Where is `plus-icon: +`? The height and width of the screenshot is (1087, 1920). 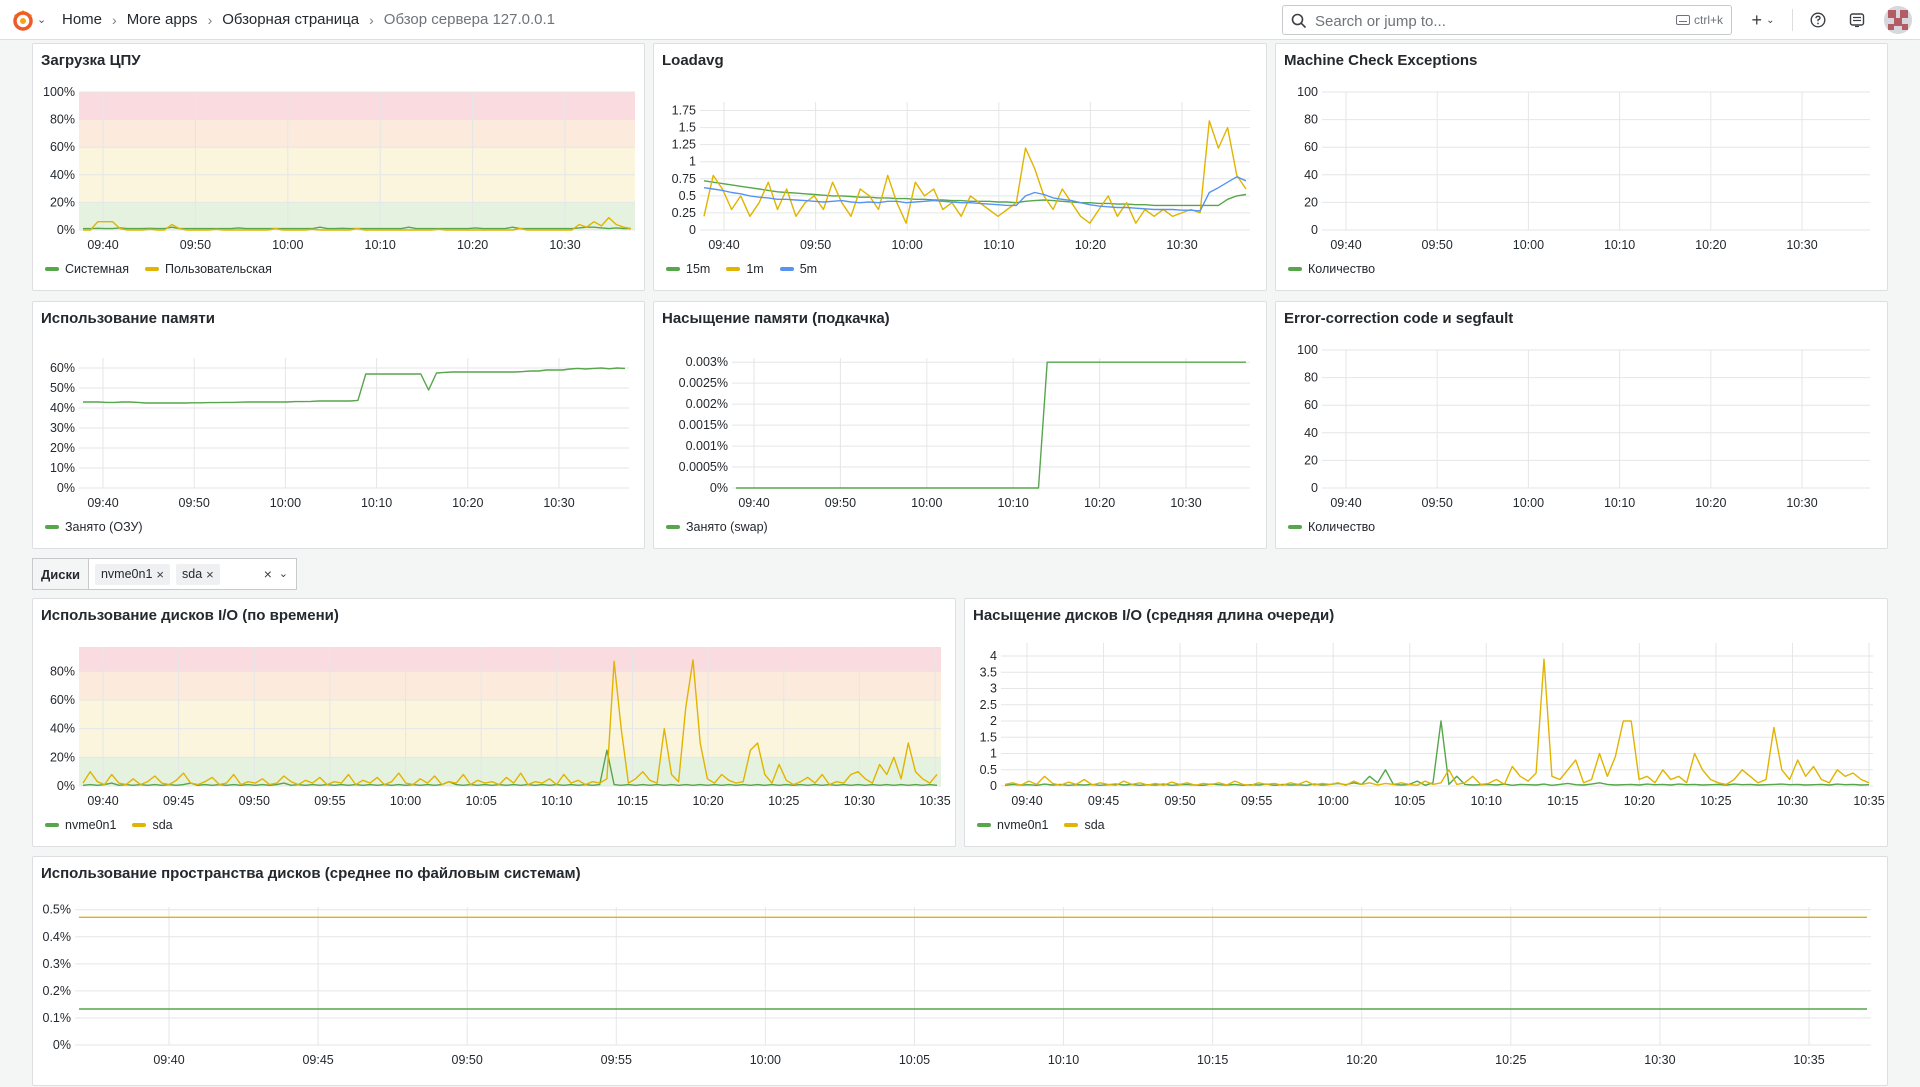 plus-icon: + is located at coordinates (1757, 19).